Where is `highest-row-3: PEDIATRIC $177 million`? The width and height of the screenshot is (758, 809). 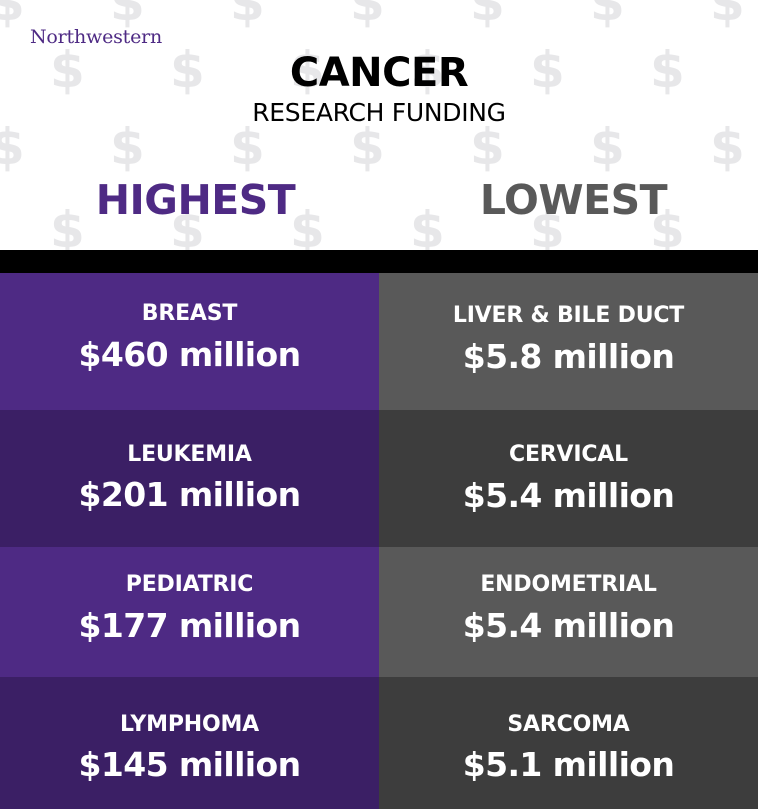
highest-row-3: PEDIATRIC $177 million is located at coordinates (189, 612).